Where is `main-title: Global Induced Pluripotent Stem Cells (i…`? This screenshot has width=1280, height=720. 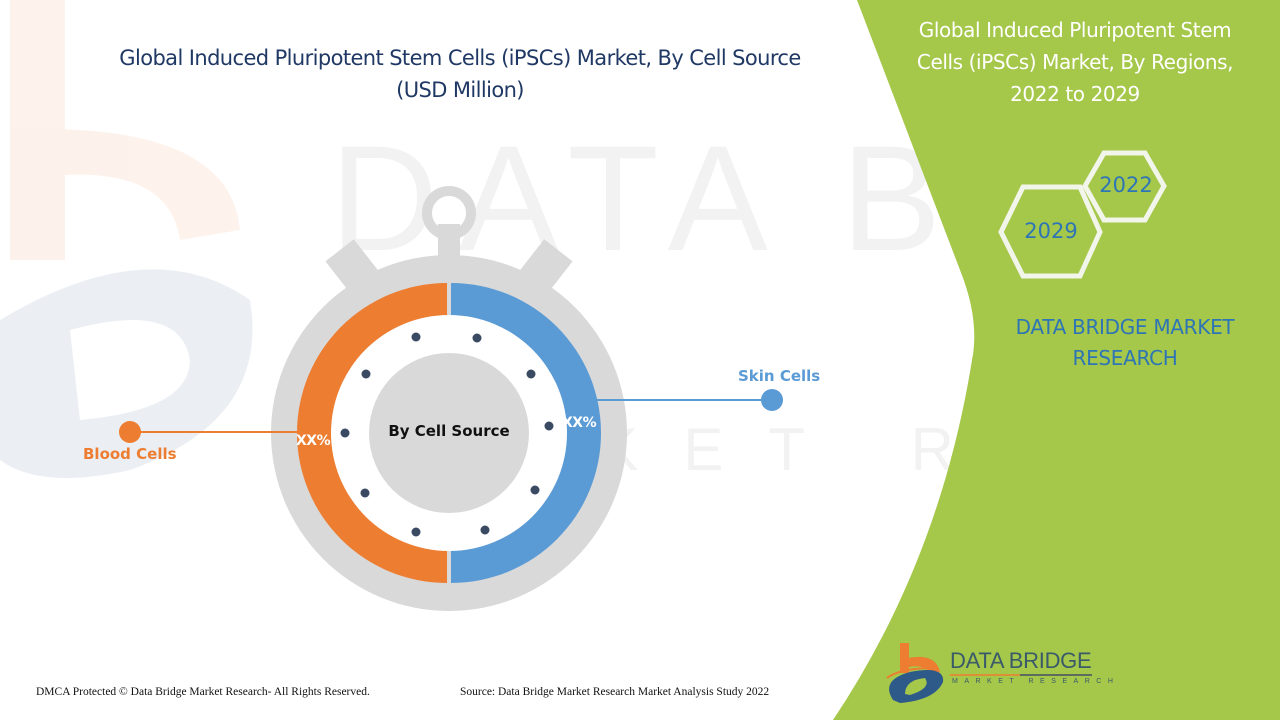
main-title: Global Induced Pluripotent Stem Cells (i… is located at coordinates (460, 74).